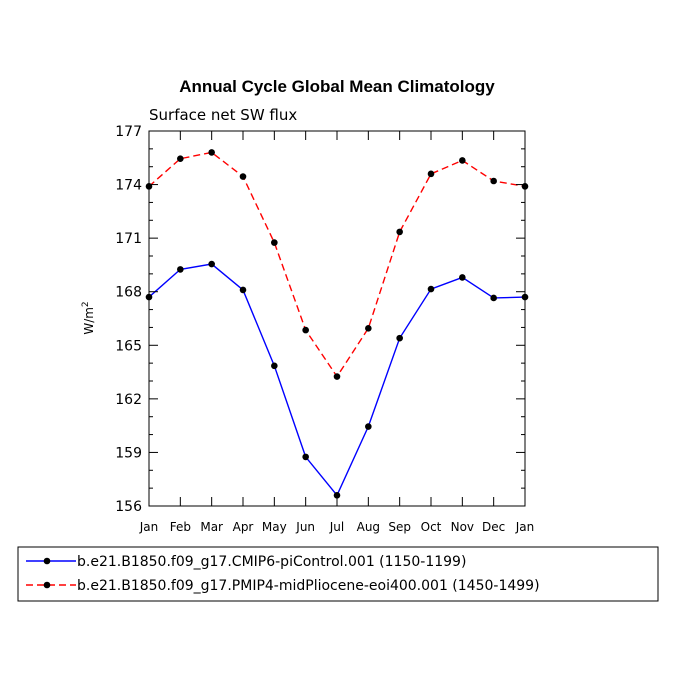 This screenshot has height=675, width=675. Describe the element at coordinates (305, 527) in the screenshot. I see `x-tick-label: Jun` at that location.